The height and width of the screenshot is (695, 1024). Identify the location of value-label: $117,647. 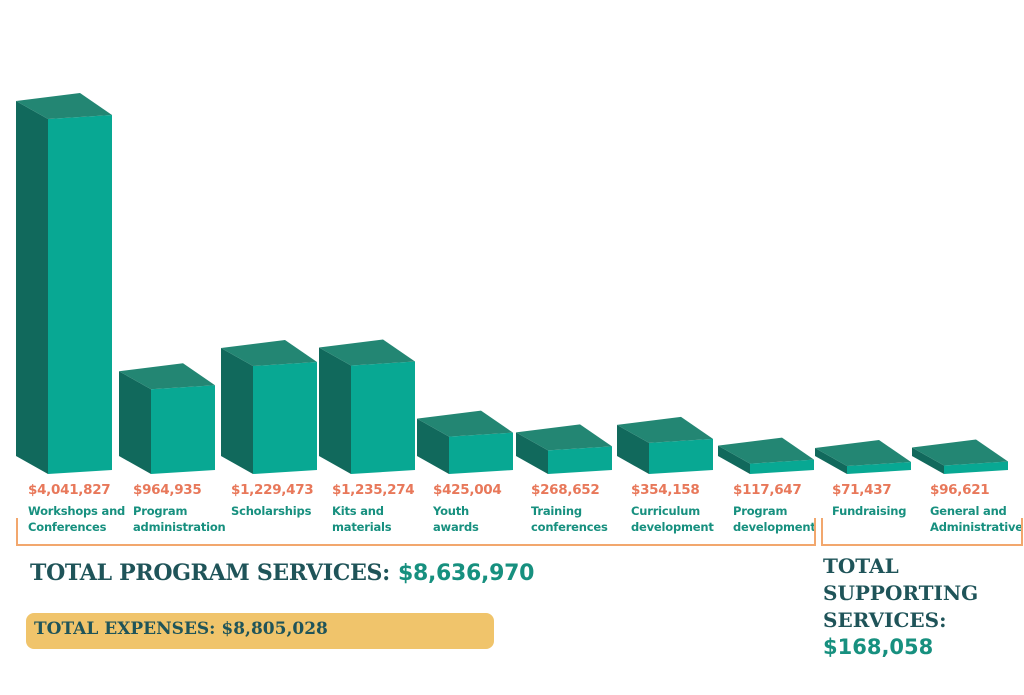
(767, 490).